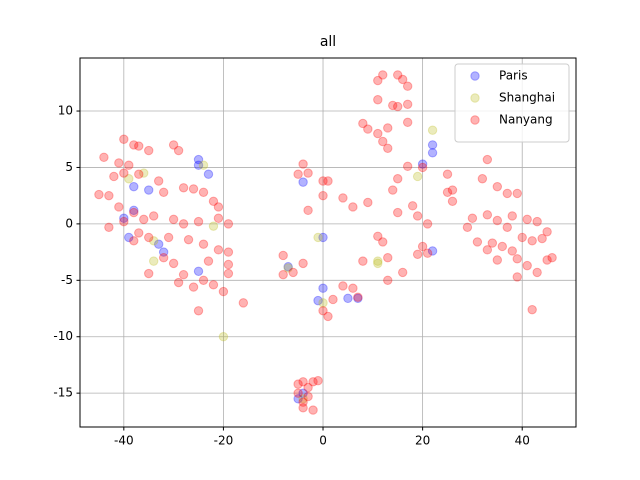 The image size is (640, 480). I want to click on y-tick-label: 5, so click(69, 167).